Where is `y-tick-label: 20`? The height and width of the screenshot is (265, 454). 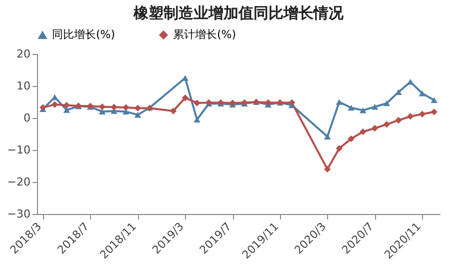 y-tick-label: 20 is located at coordinates (23, 54).